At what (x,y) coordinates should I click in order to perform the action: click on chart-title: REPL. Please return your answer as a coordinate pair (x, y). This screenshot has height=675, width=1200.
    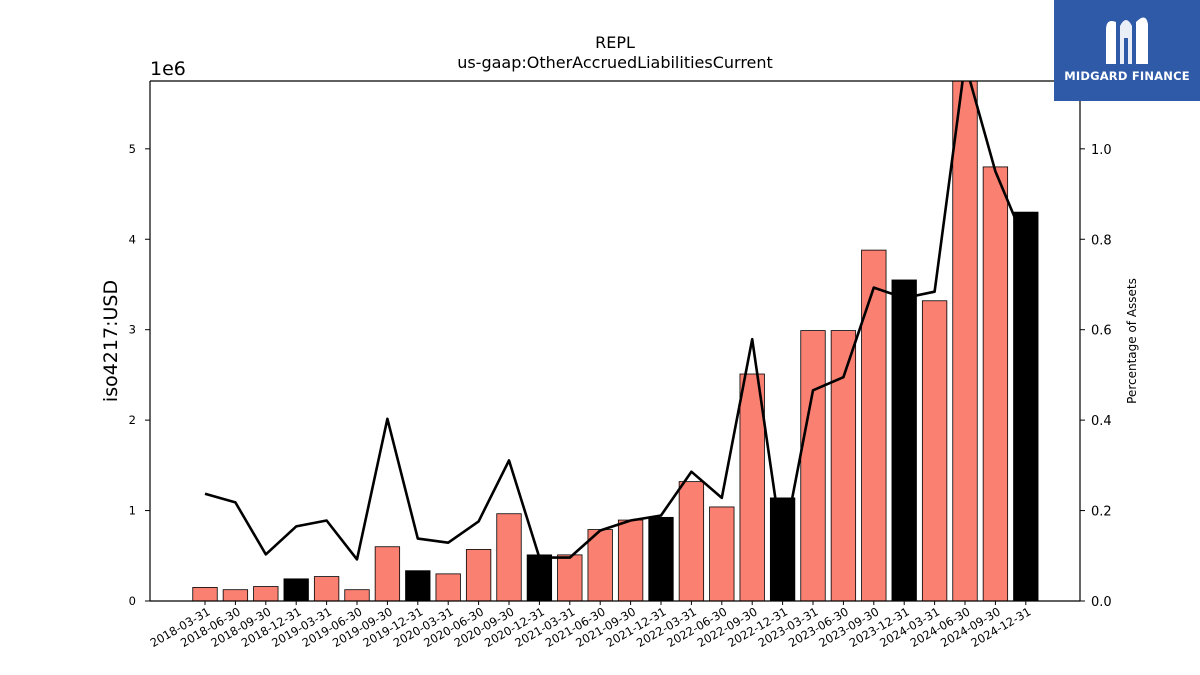
    Looking at the image, I should click on (615, 42).